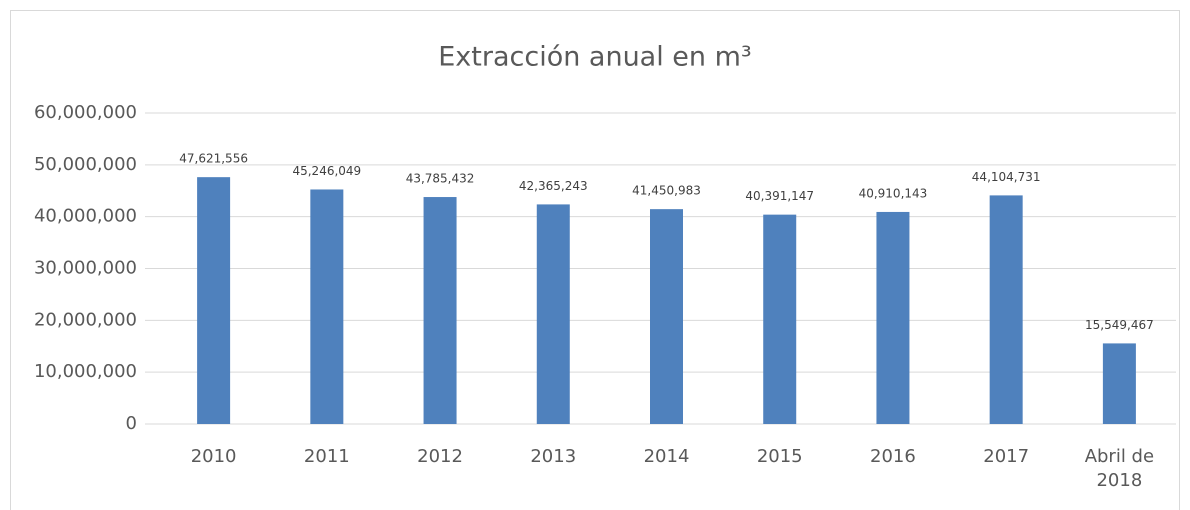  I want to click on y-tick-label: 10,000,000, so click(85, 371).